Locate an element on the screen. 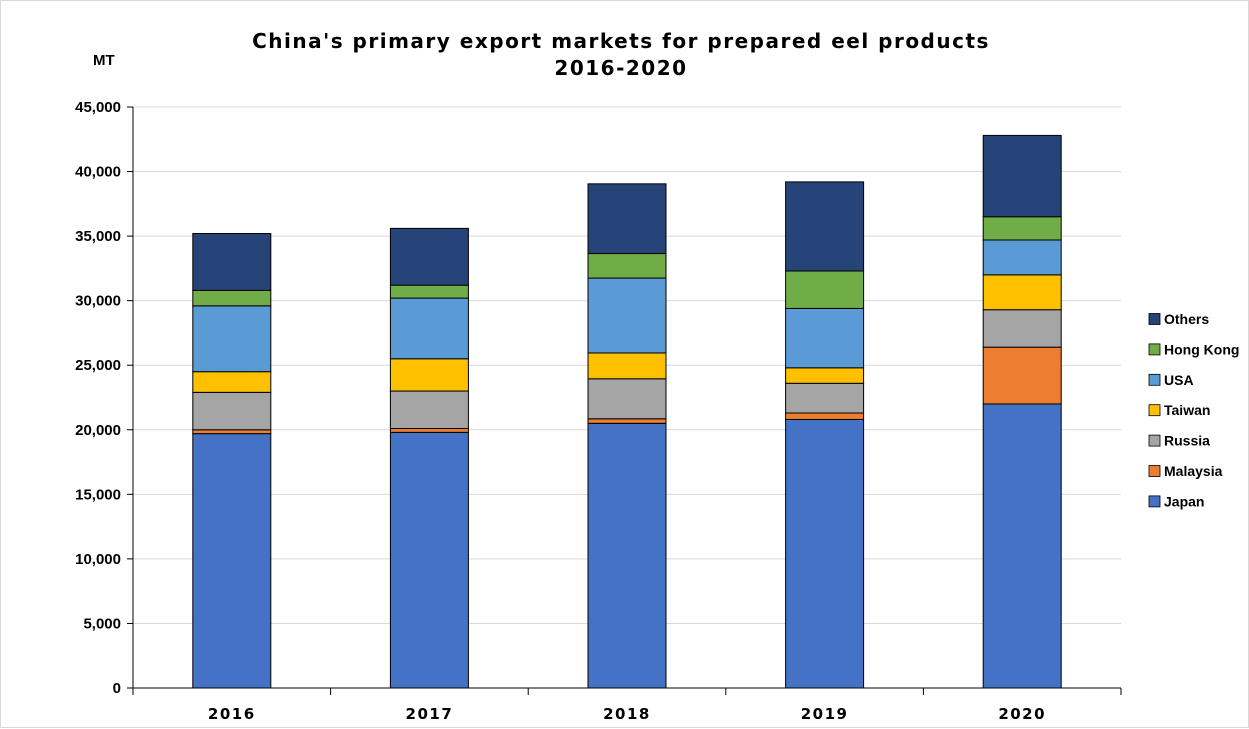 This screenshot has height=729, width=1249. bar-segment-taiwan-2016 is located at coordinates (232, 382).